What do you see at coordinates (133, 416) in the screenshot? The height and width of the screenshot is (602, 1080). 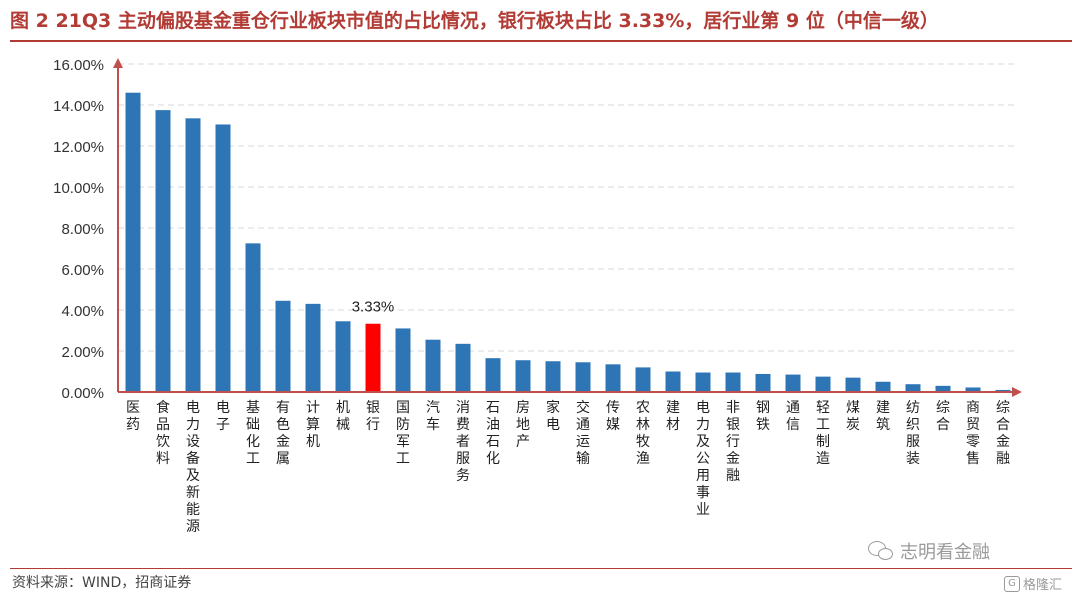 I see `category-label: 医药` at bounding box center [133, 416].